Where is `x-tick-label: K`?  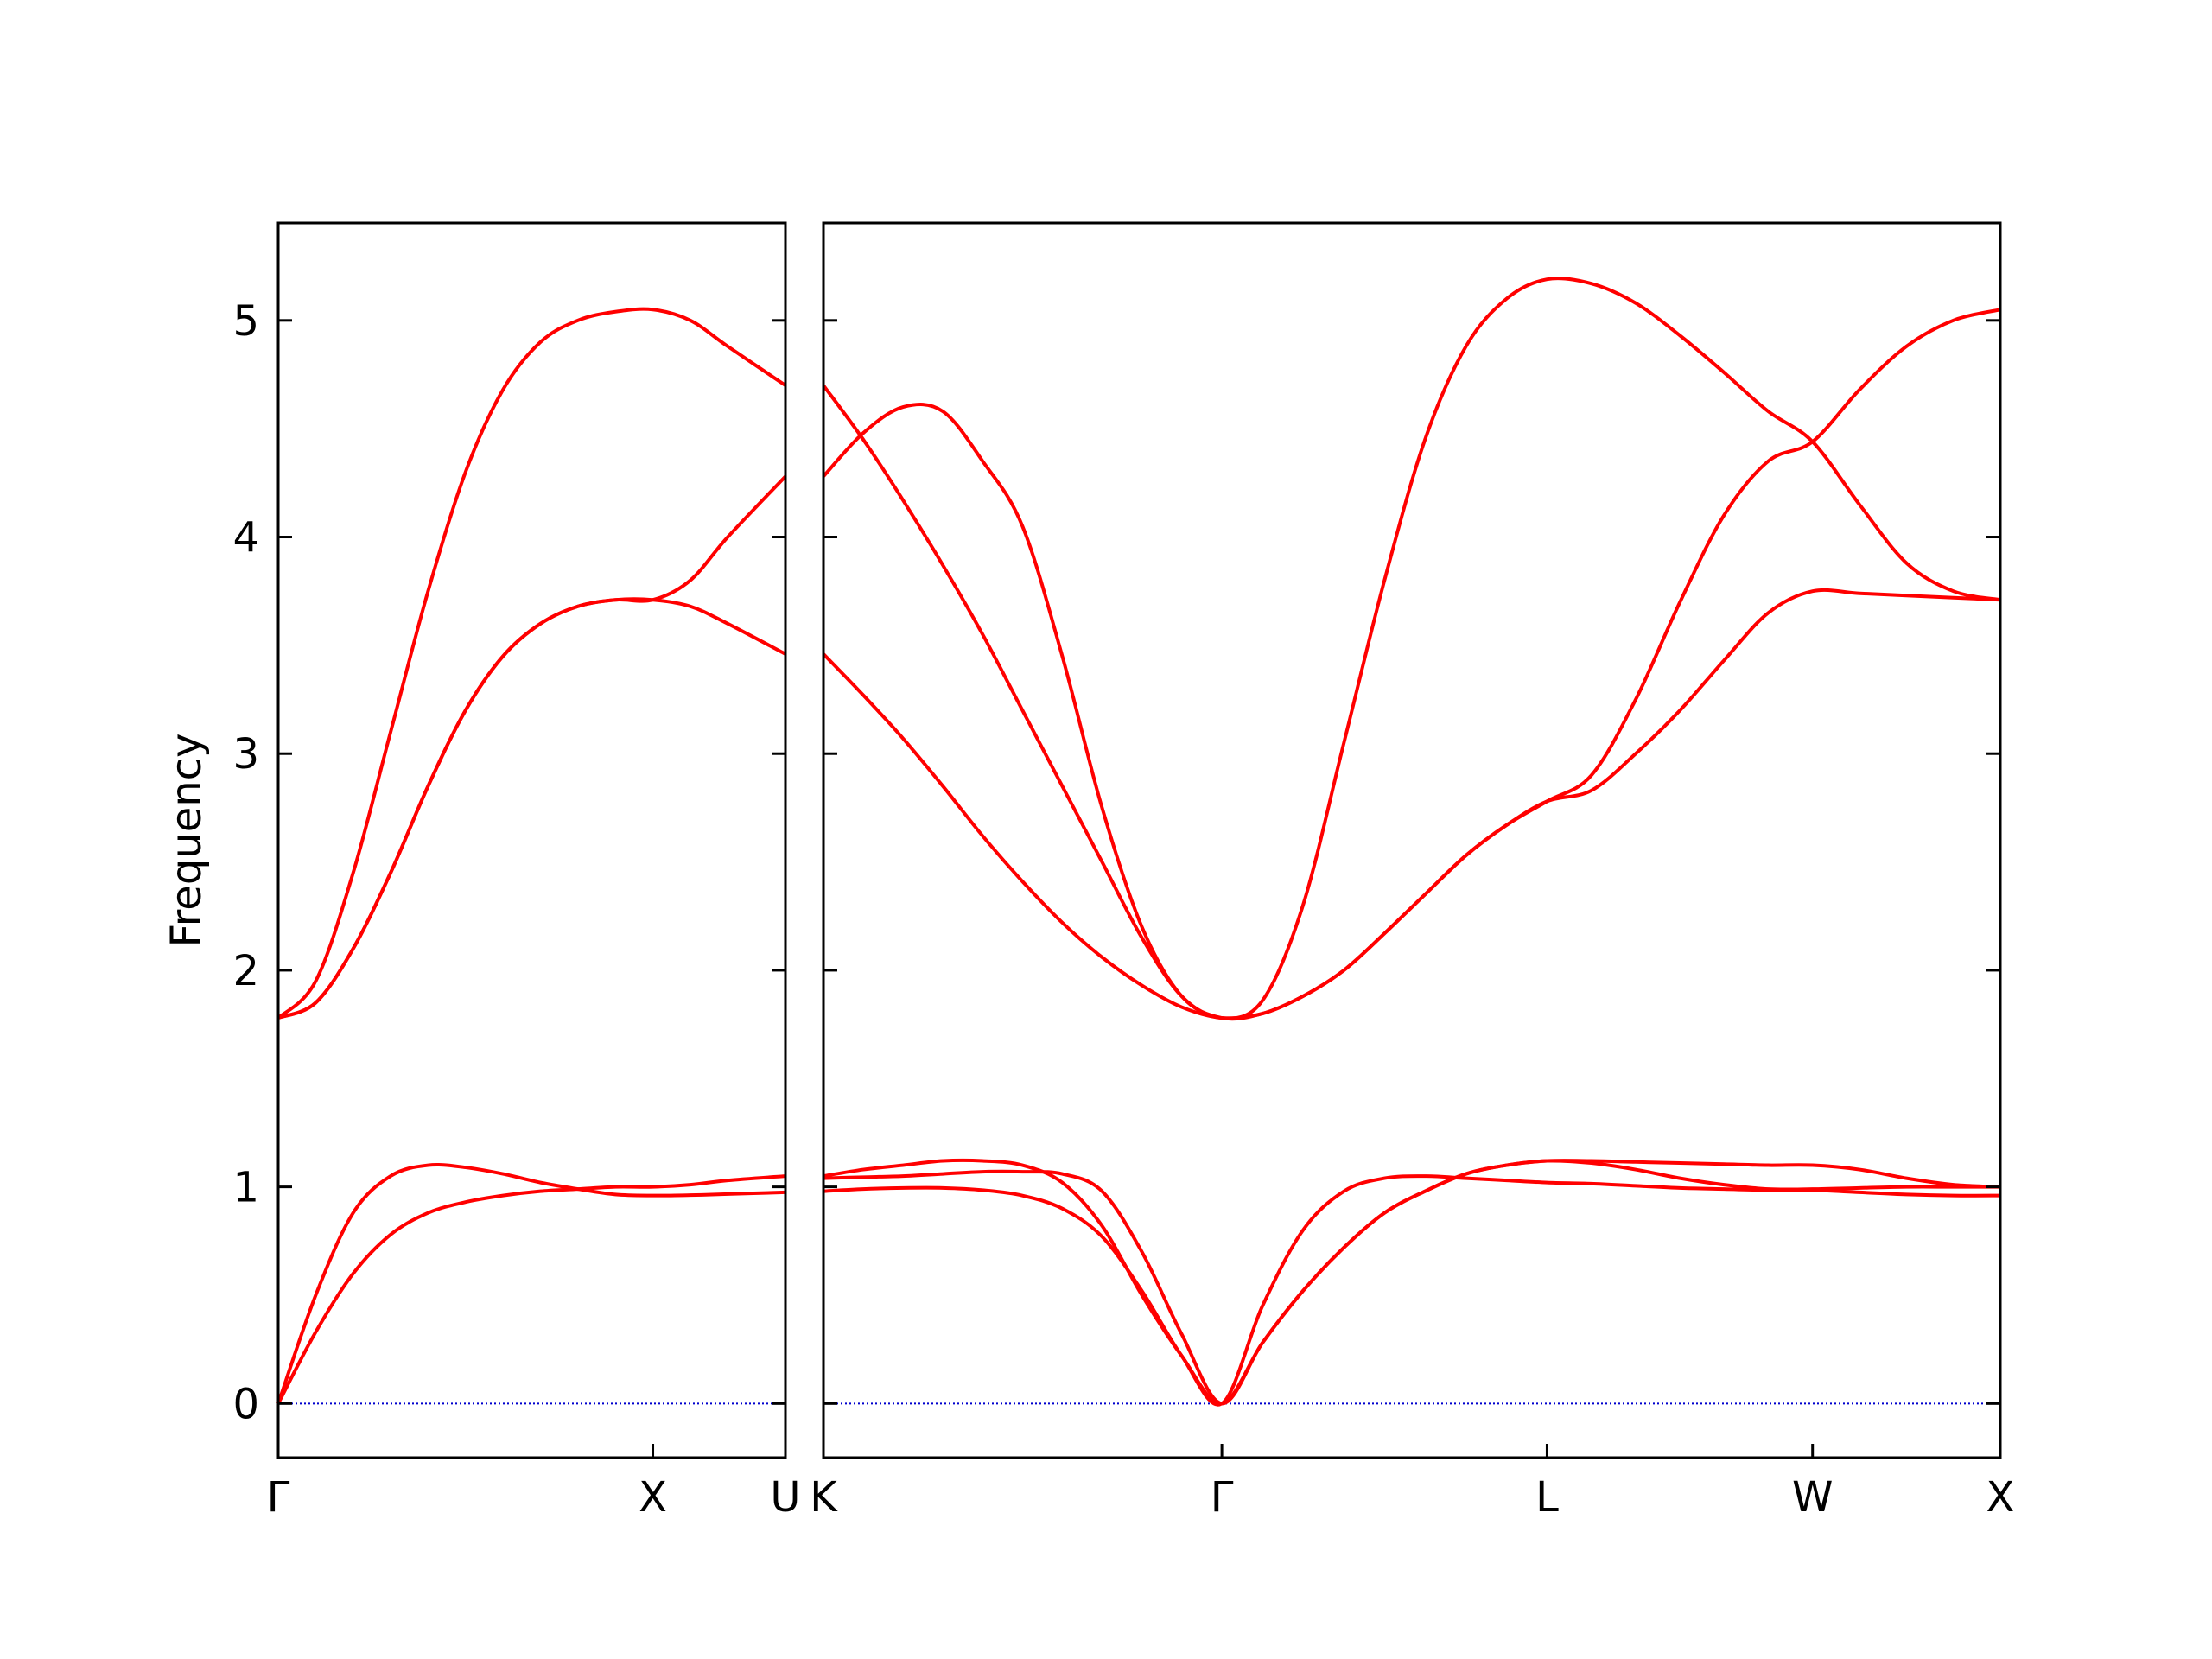 x-tick-label: K is located at coordinates (824, 1497).